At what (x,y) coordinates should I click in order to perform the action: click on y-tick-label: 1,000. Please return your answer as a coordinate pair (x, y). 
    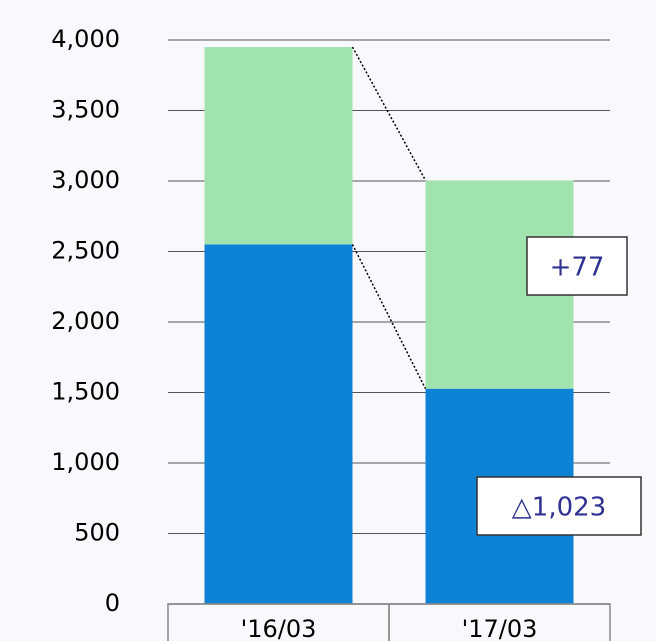
    Looking at the image, I should click on (85, 462).